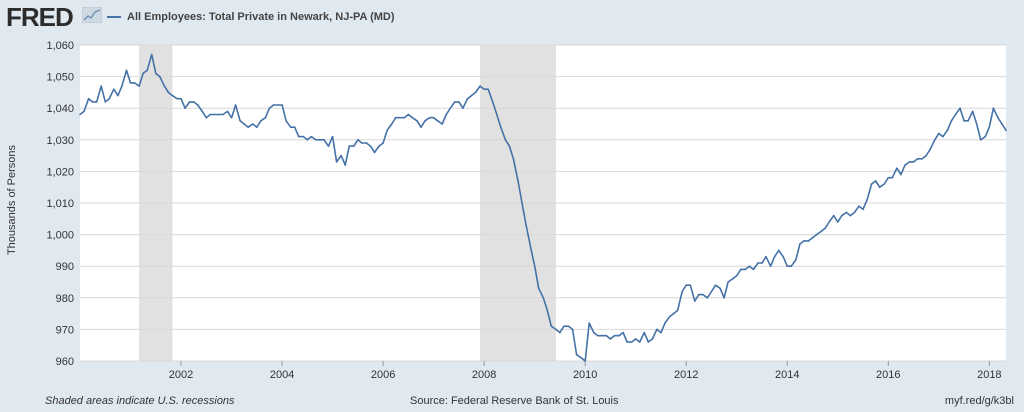 This screenshot has width=1024, height=412. I want to click on line-chart-icon, so click(92, 15).